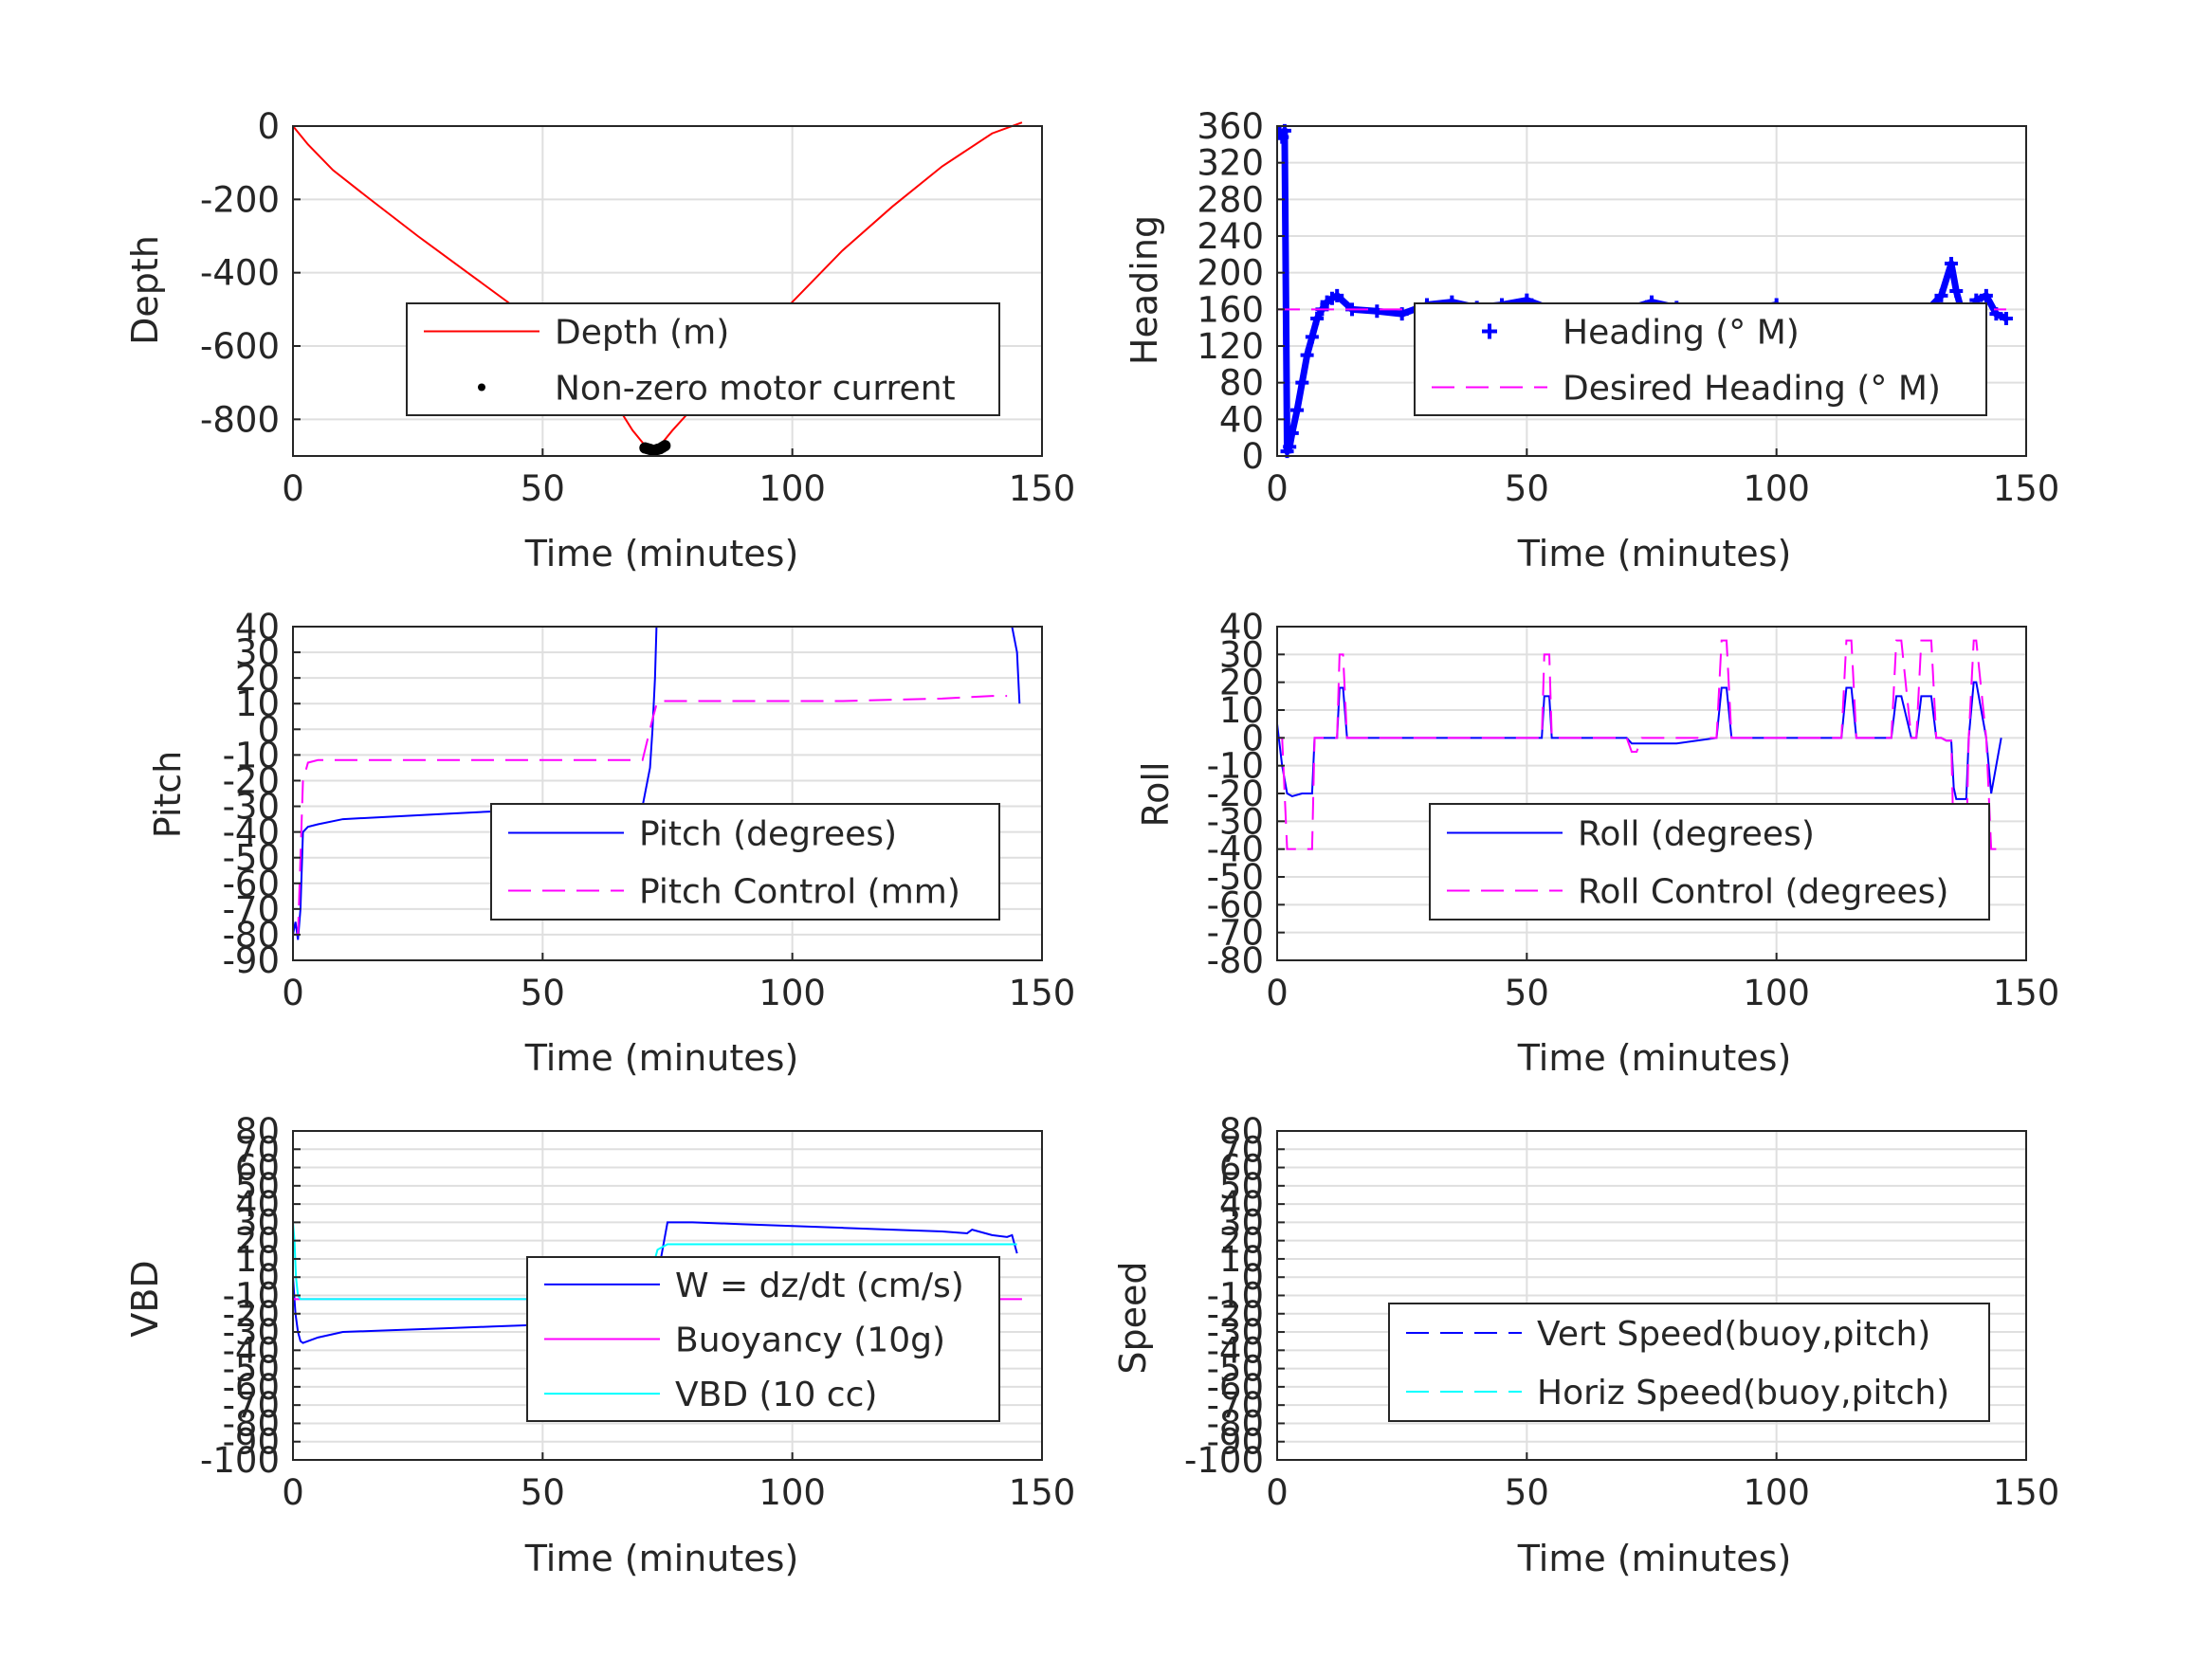 Image resolution: width=2212 pixels, height=1659 pixels. I want to click on speed-y-tick-label: 50, so click(1241, 1186).